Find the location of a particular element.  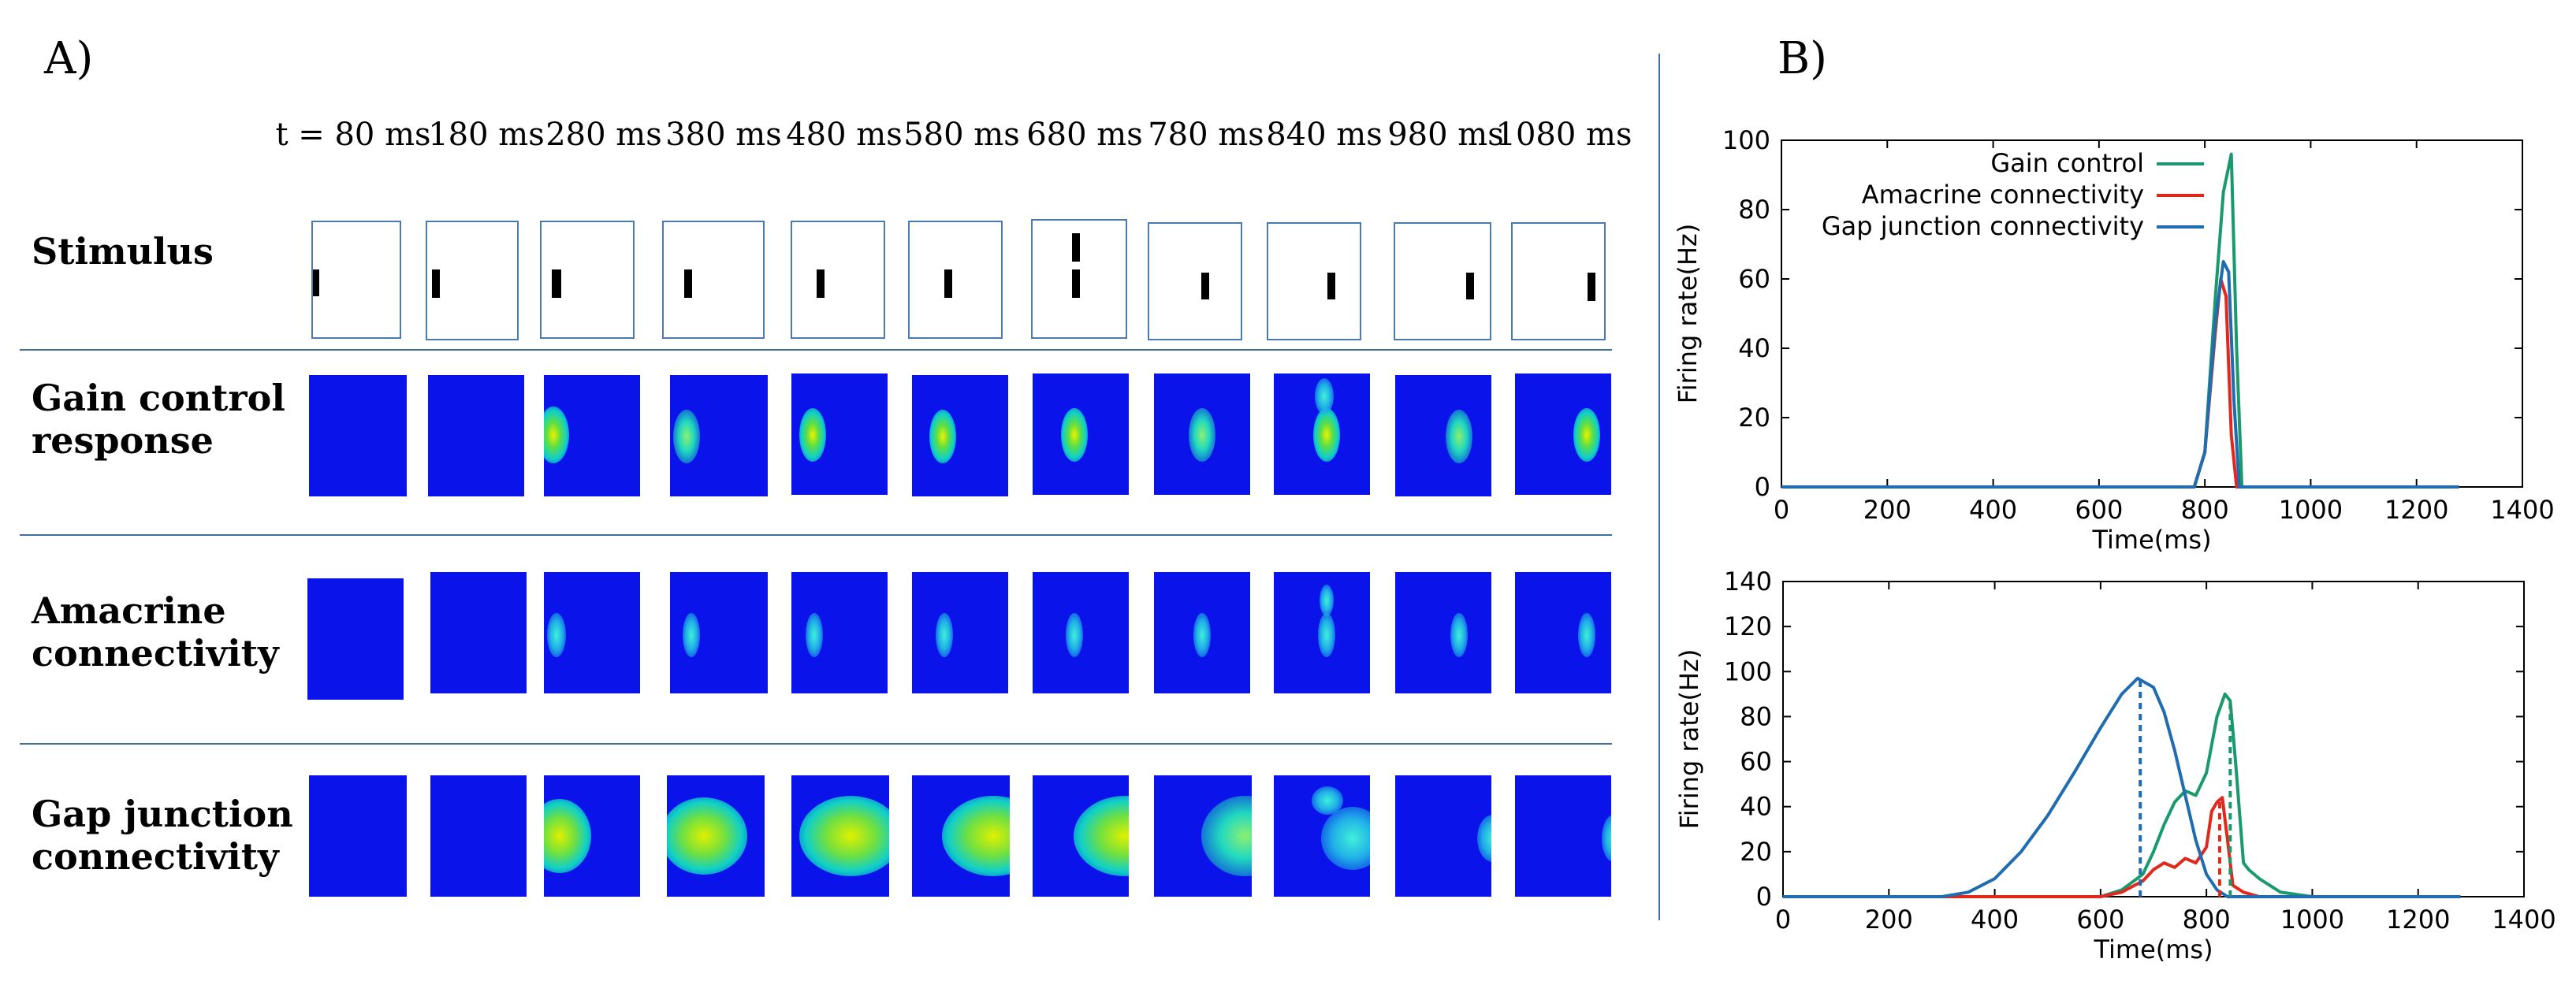

row-label-line: Gain control is located at coordinates (158, 398).